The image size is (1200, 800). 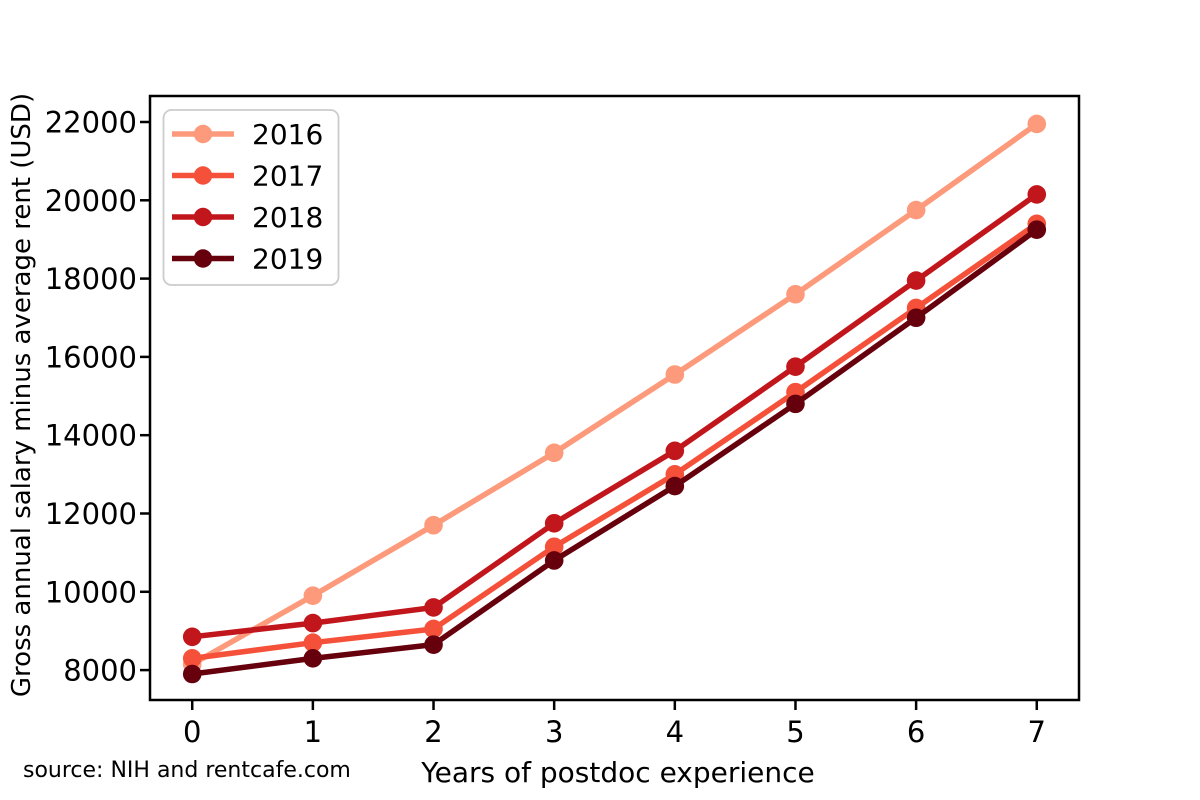 I want to click on legend-box, so click(x=251, y=197).